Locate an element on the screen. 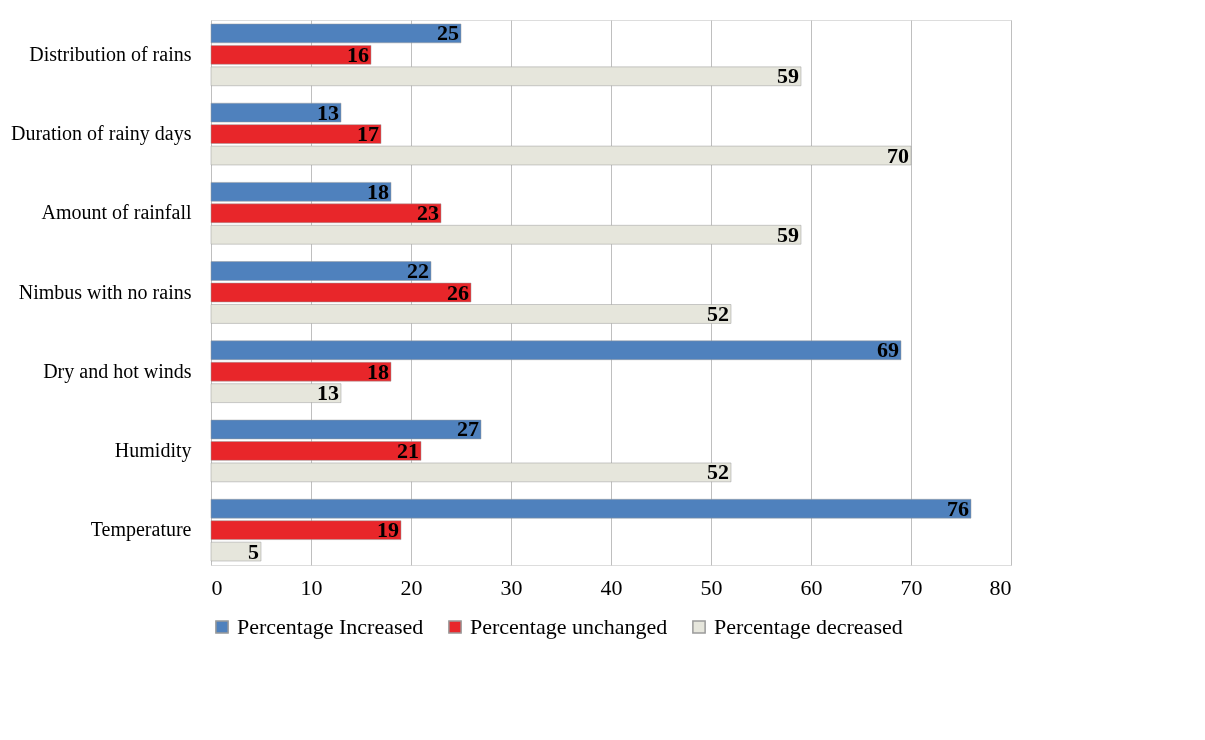  data-label: 16 is located at coordinates (358, 54).